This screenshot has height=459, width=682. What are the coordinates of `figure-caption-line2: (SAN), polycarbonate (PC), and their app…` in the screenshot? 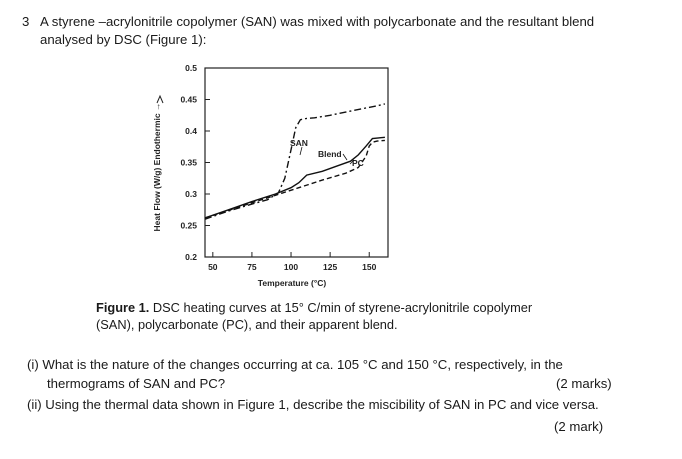 It's located at (247, 324).